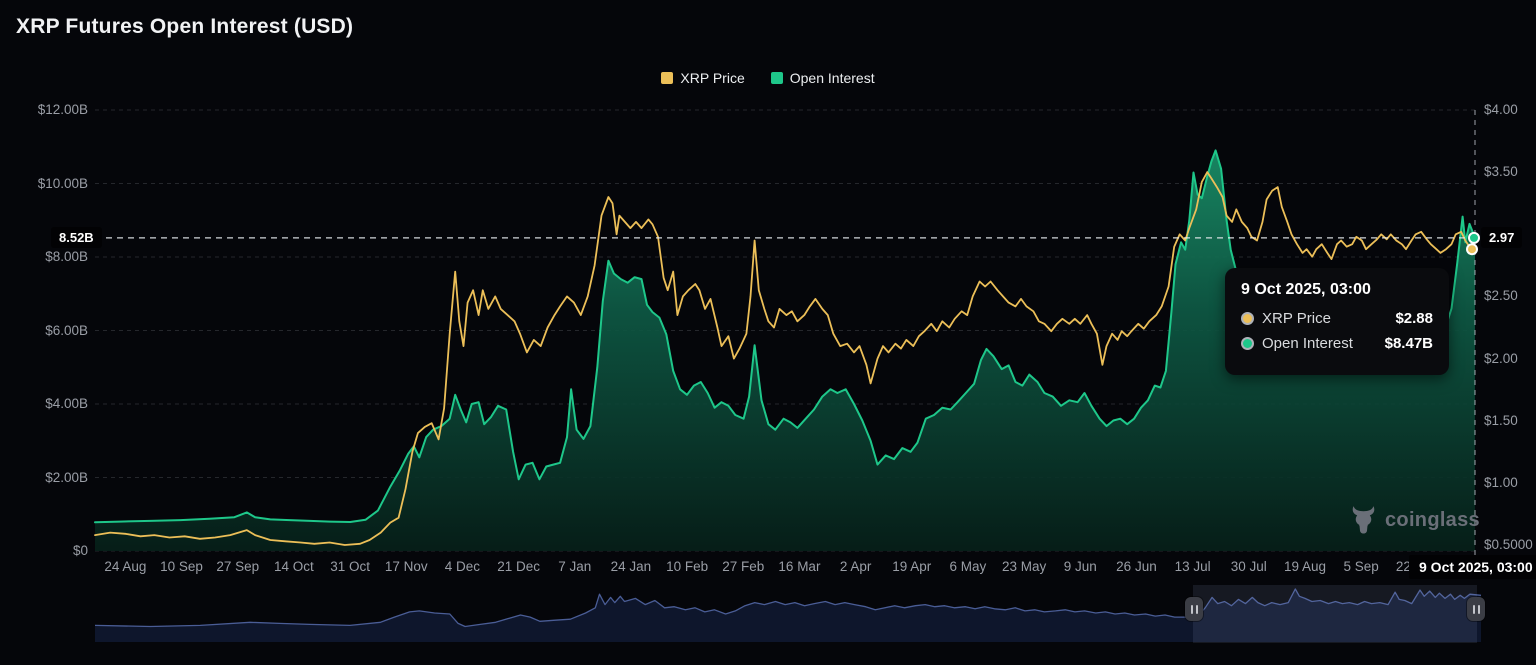 This screenshot has height=665, width=1536. What do you see at coordinates (185, 26) in the screenshot?
I see `page-title: XRP Futures Open Interest (USD)` at bounding box center [185, 26].